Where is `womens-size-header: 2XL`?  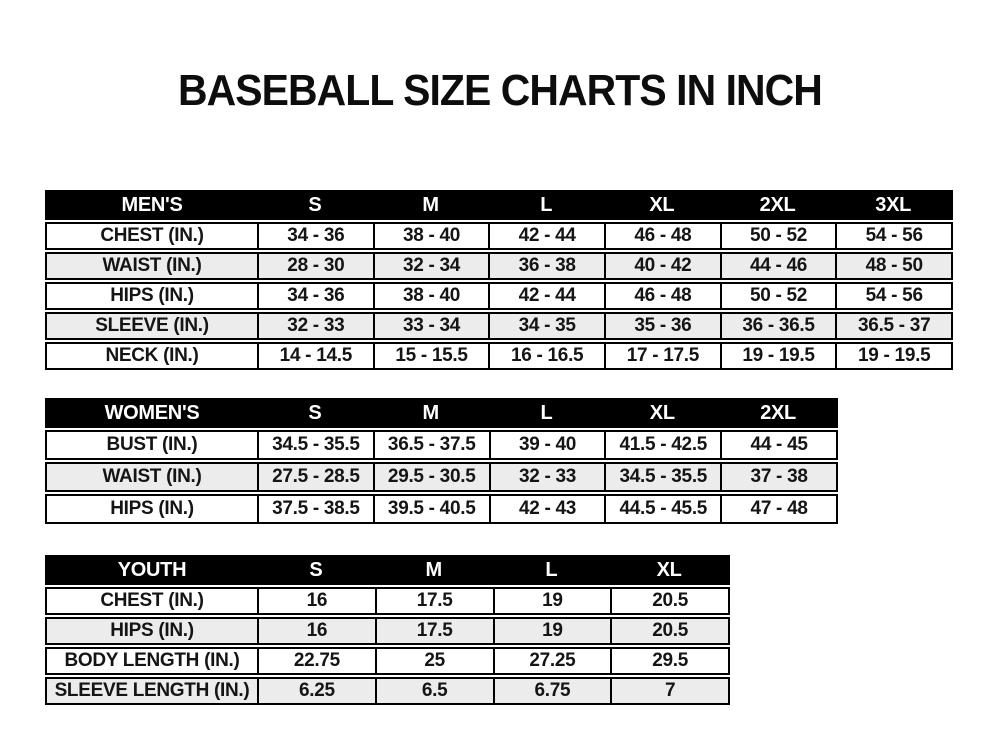 womens-size-header: 2XL is located at coordinates (778, 412).